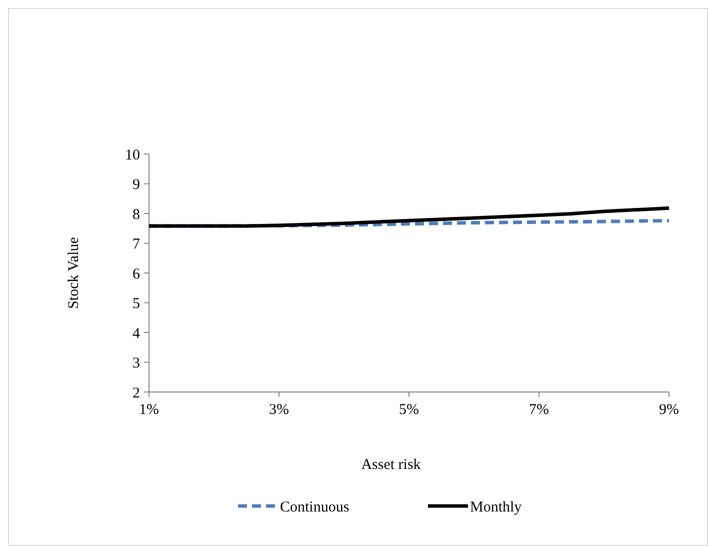 Image resolution: width=709 pixels, height=546 pixels. I want to click on y-tick-label: 9, so click(136, 185).